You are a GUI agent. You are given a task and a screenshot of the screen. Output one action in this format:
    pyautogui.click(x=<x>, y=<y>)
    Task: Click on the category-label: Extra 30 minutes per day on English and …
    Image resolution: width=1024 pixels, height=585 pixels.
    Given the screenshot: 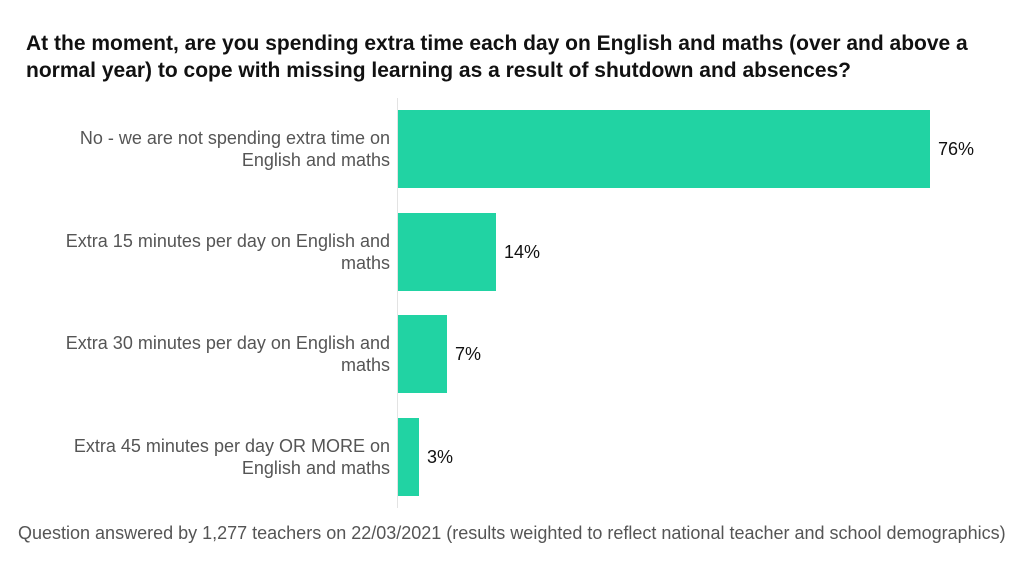 What is the action you would take?
    pyautogui.click(x=227, y=354)
    